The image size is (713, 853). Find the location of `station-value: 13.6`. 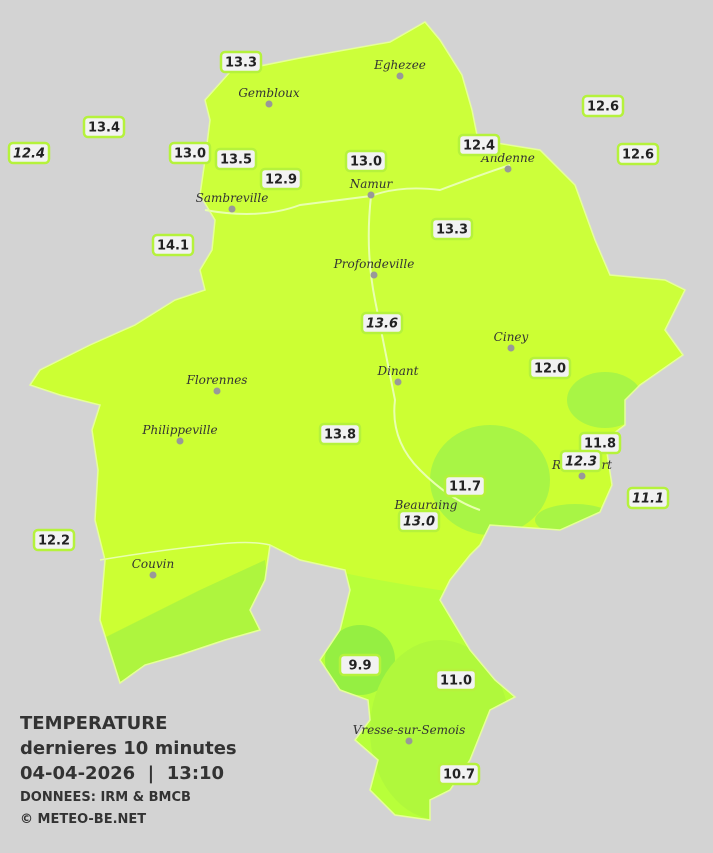

station-value: 13.6 is located at coordinates (382, 324).